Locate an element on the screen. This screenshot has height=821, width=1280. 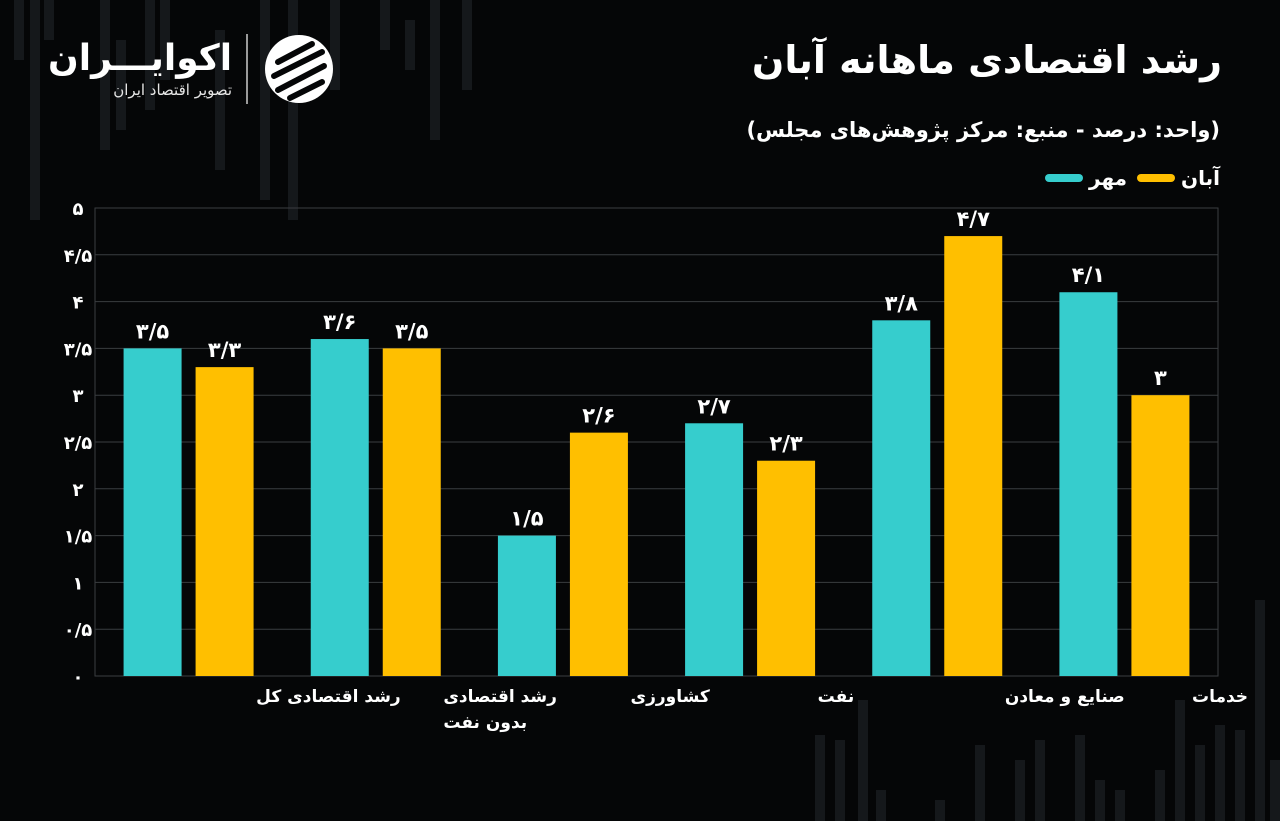
y-tick-label: ۲/۵ is located at coordinates (78, 443).